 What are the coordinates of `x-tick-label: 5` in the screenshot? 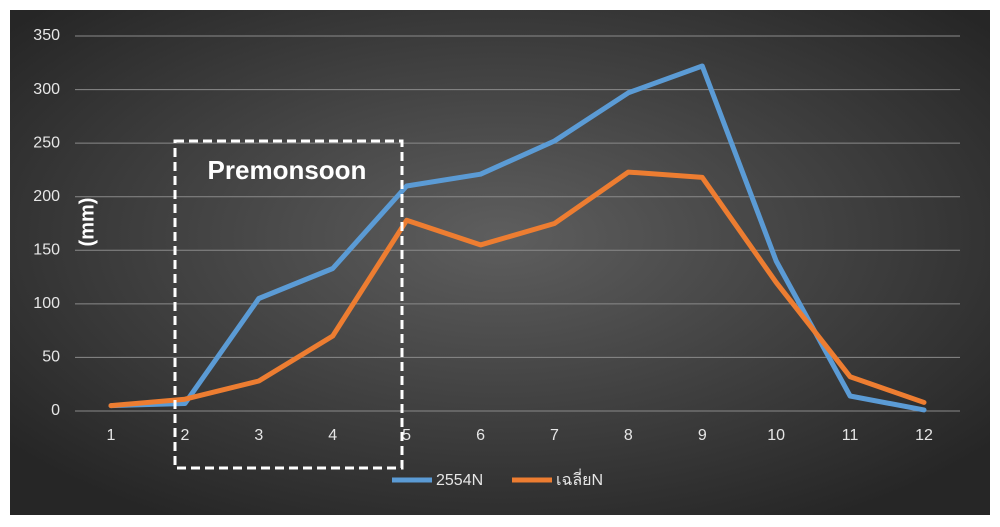 It's located at (406, 435).